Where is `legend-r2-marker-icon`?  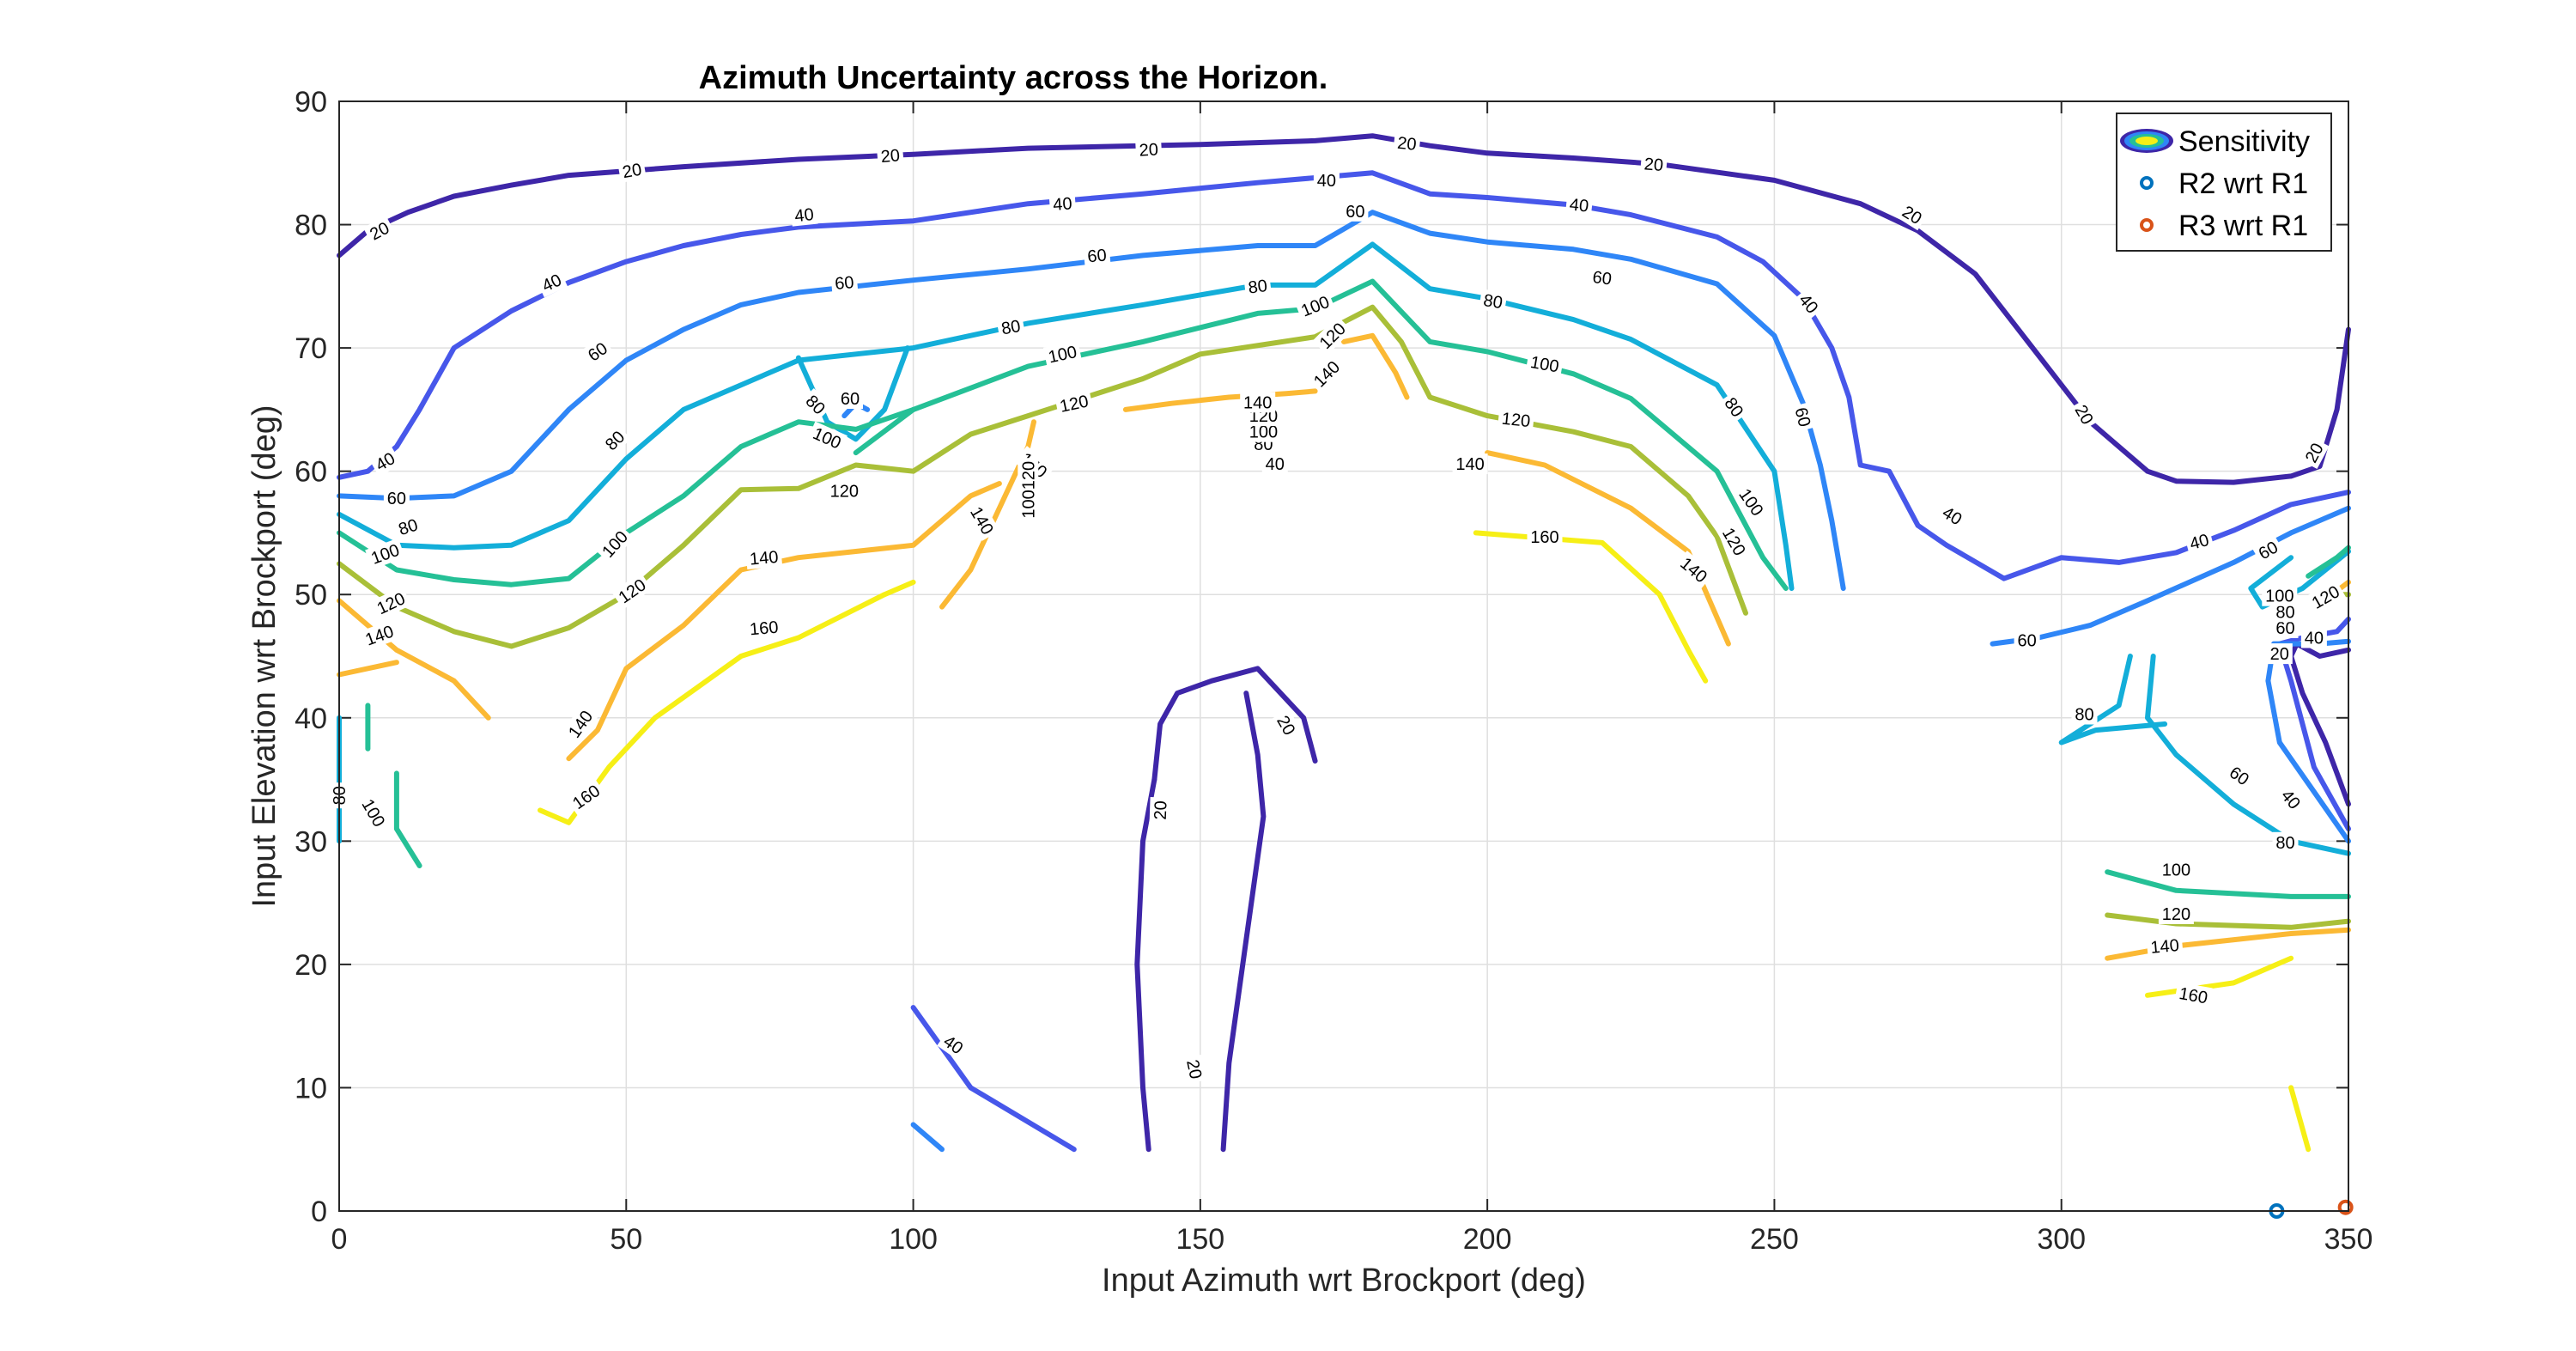
legend-r2-marker-icon is located at coordinates (2147, 183).